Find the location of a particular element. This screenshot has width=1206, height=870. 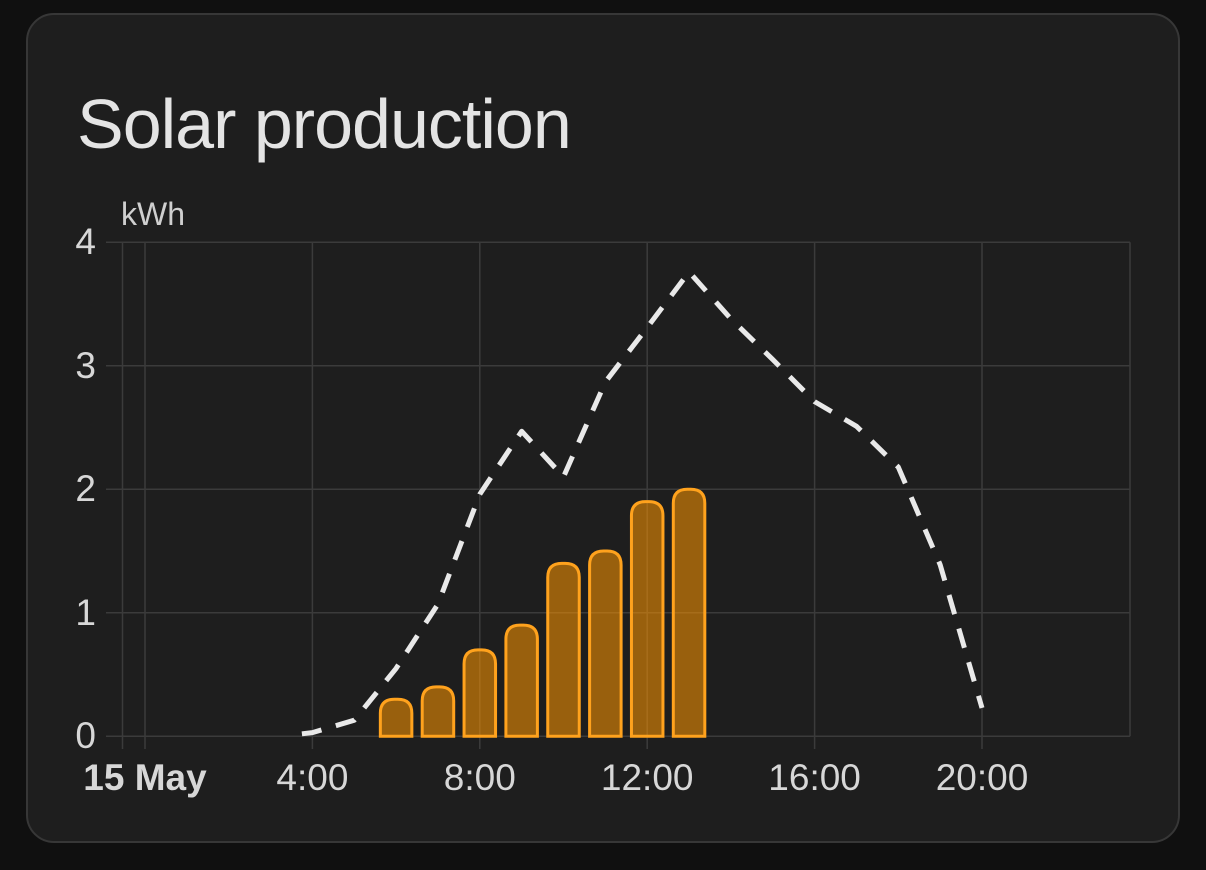

x-tick-label: 4:00 is located at coordinates (312, 777).